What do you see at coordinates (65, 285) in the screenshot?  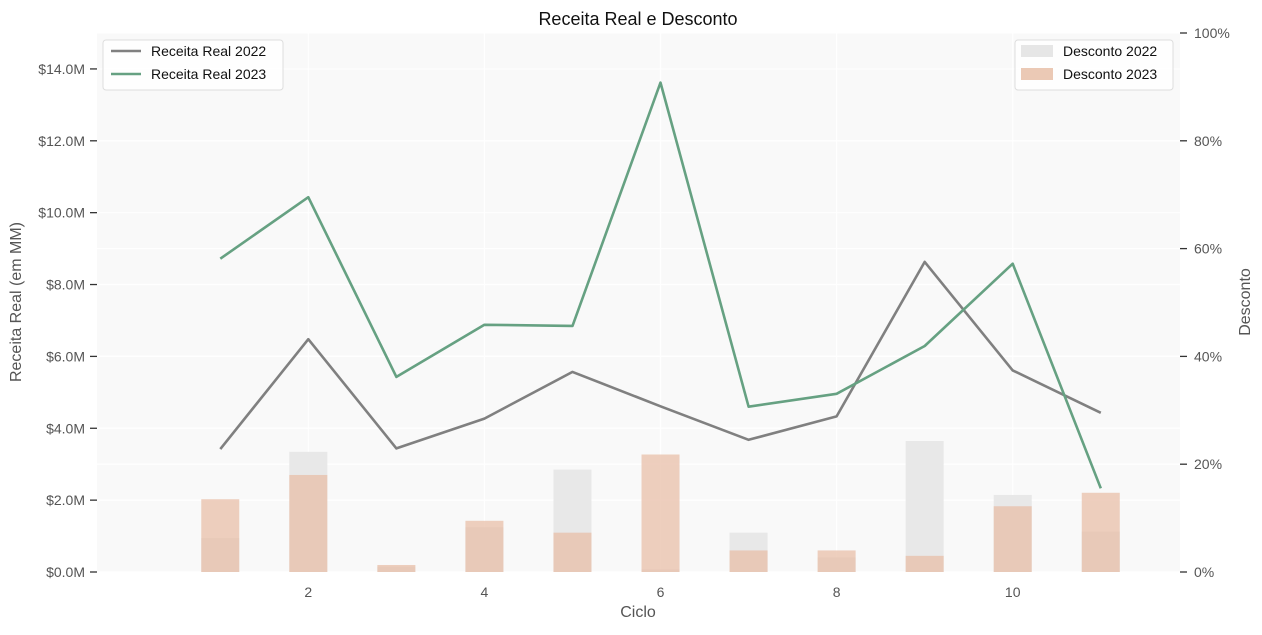 I see `y-left-tick-label-4: $8.0M` at bounding box center [65, 285].